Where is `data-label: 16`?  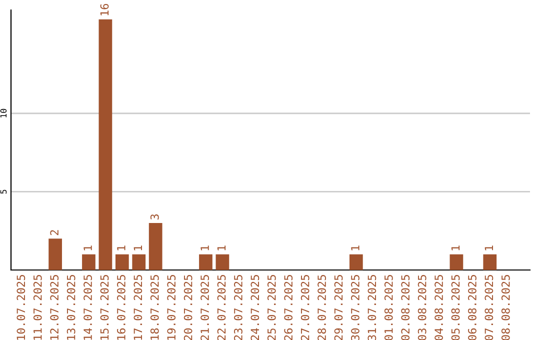
data-label: 16 is located at coordinates (104, 10).